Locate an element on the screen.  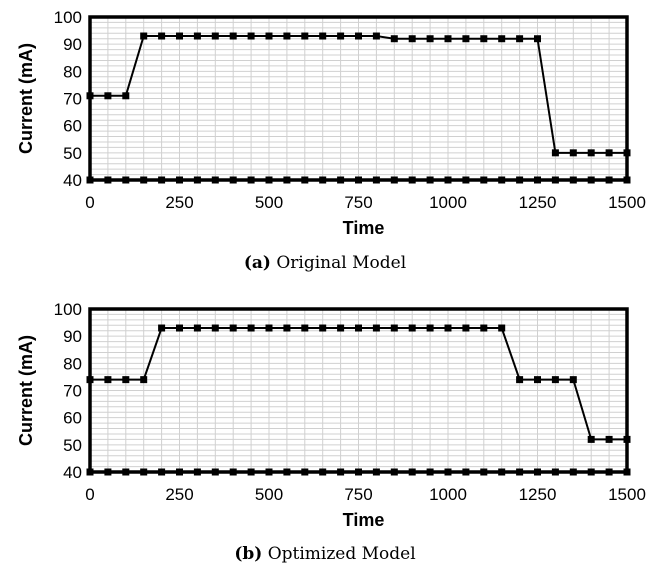
caption-tag: (b) is located at coordinates (248, 554).